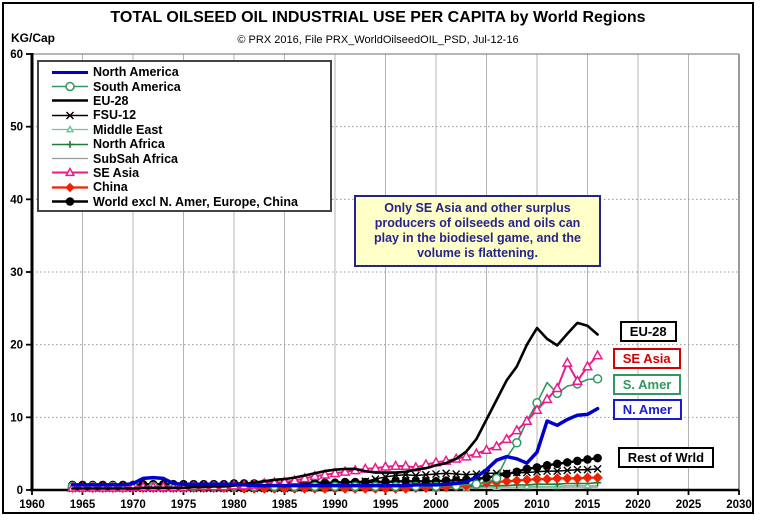 The height and width of the screenshot is (520, 760). Describe the element at coordinates (234, 505) in the screenshot. I see `svg-text: 1980` at that location.